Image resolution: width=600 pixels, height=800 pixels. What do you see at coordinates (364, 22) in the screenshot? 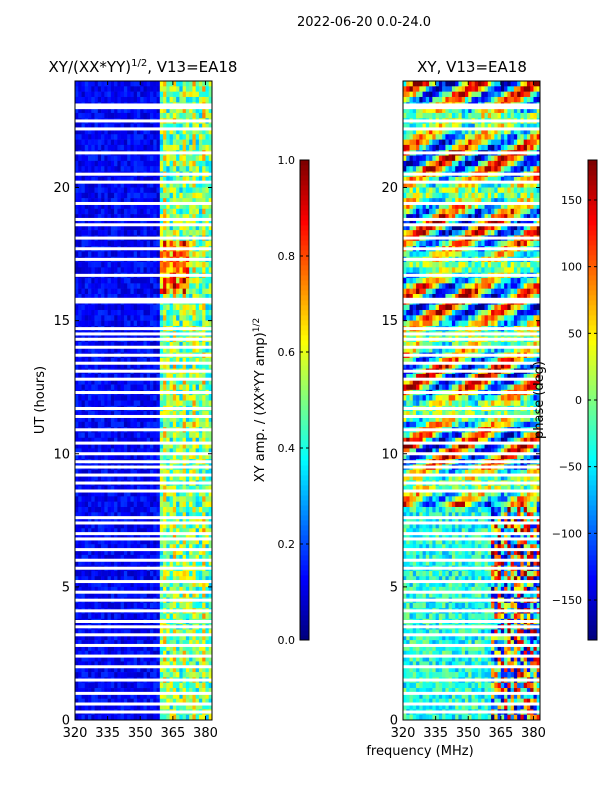
I see `figure-title: 2022-06-20 0.0-24.0` at bounding box center [364, 22].